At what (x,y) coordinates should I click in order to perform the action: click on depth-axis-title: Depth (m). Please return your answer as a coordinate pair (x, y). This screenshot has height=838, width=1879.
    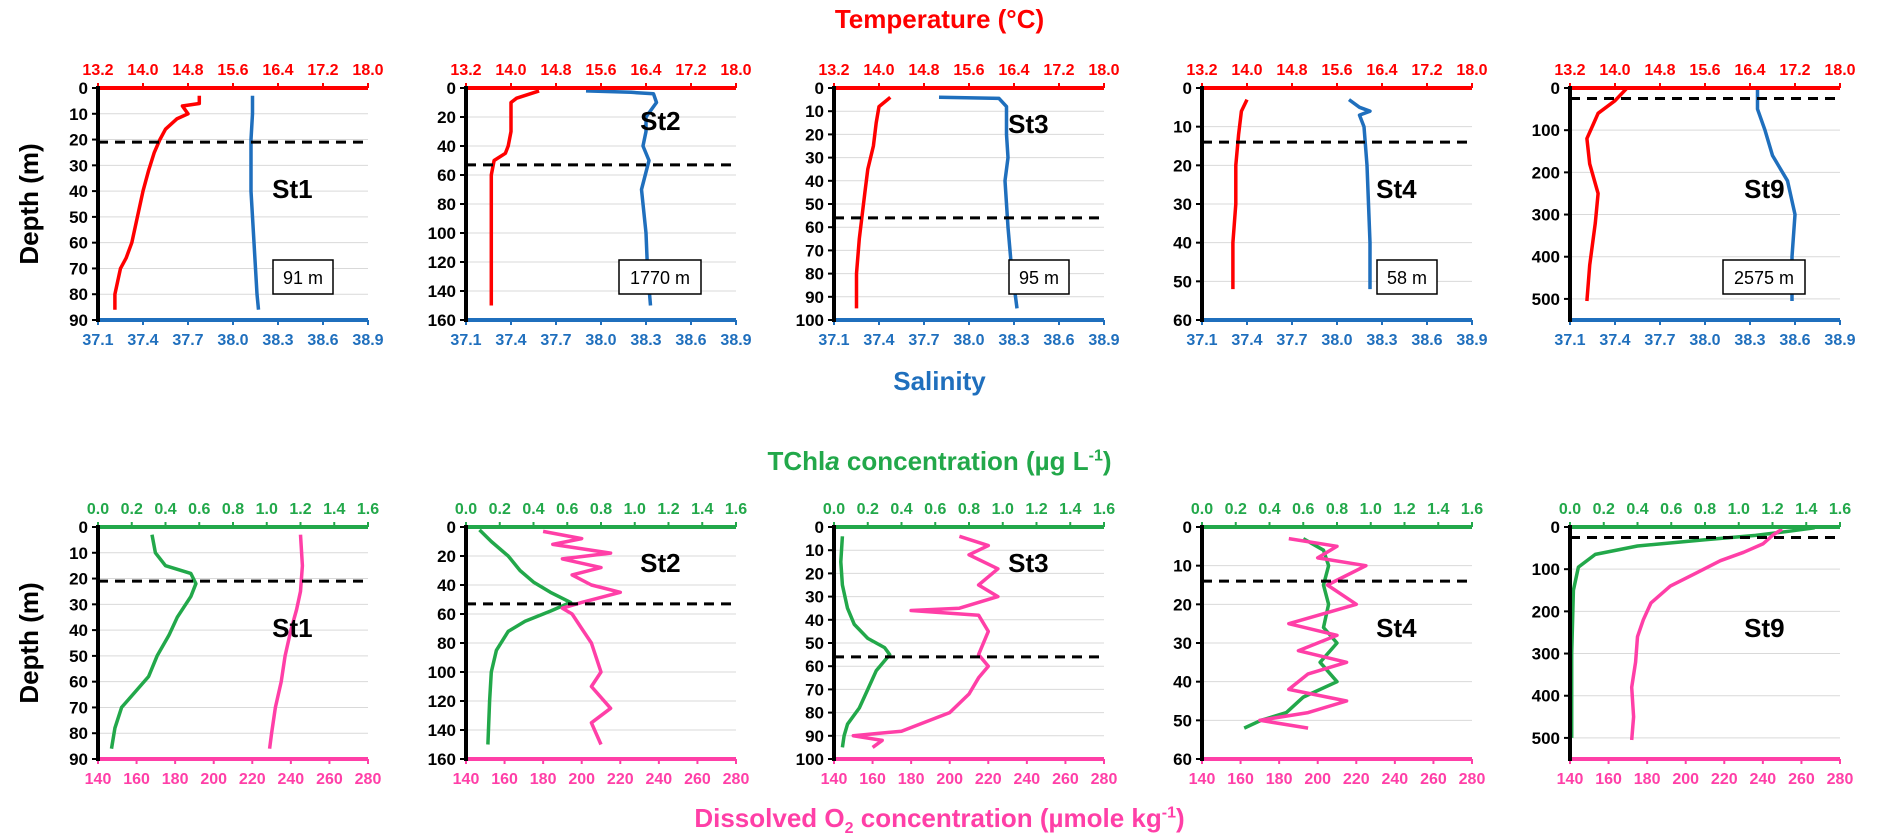
    Looking at the image, I should click on (29, 642).